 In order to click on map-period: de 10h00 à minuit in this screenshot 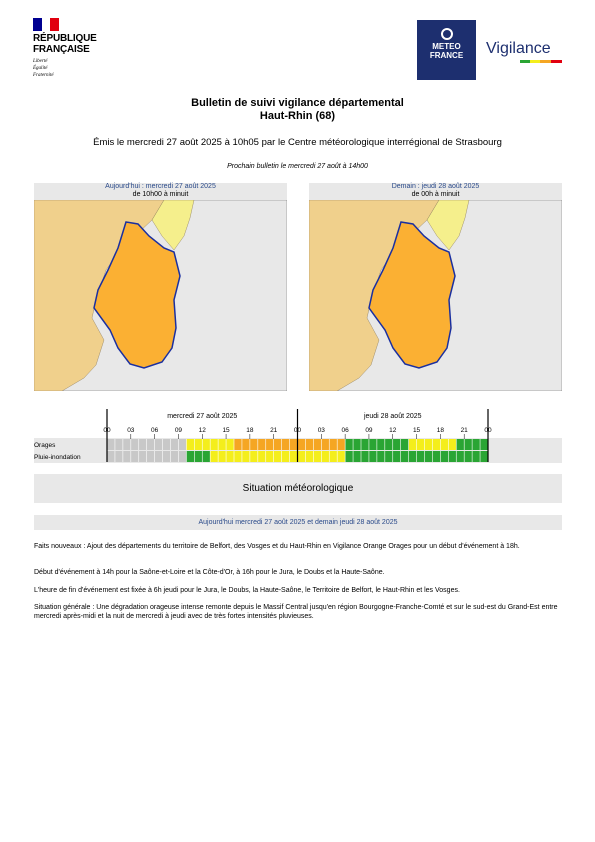, I will do `click(160, 194)`.